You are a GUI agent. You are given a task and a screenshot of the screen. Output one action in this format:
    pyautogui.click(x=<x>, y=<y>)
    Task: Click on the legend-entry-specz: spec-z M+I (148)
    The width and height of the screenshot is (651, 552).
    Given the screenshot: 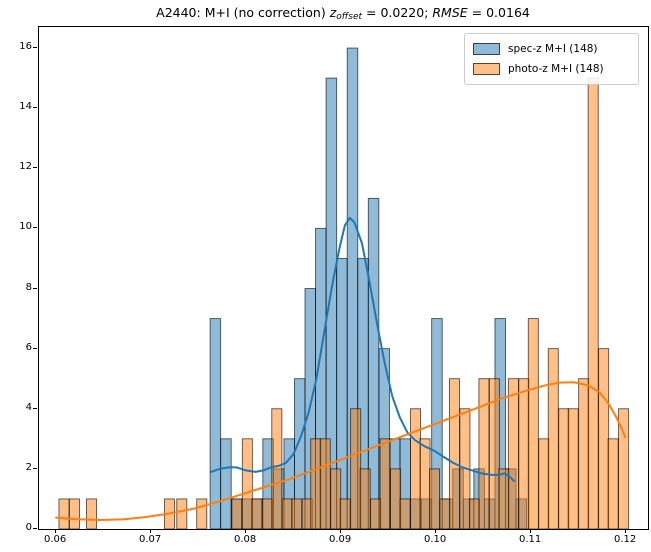 What is the action you would take?
    pyautogui.click(x=551, y=49)
    